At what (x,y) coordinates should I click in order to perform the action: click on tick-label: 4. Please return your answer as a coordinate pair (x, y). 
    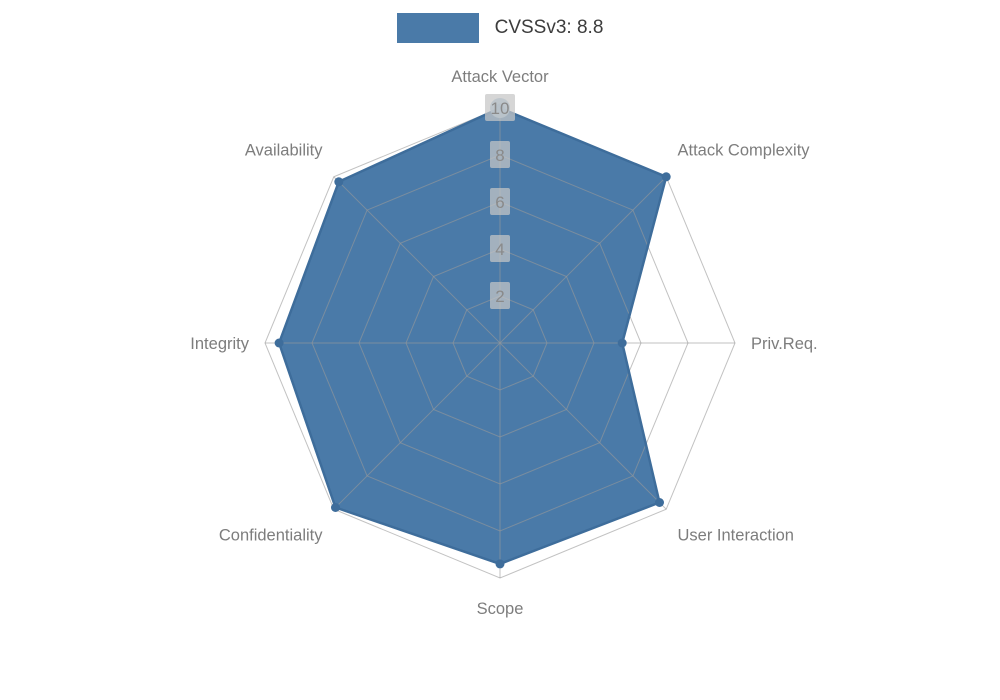
    Looking at the image, I should click on (499, 249).